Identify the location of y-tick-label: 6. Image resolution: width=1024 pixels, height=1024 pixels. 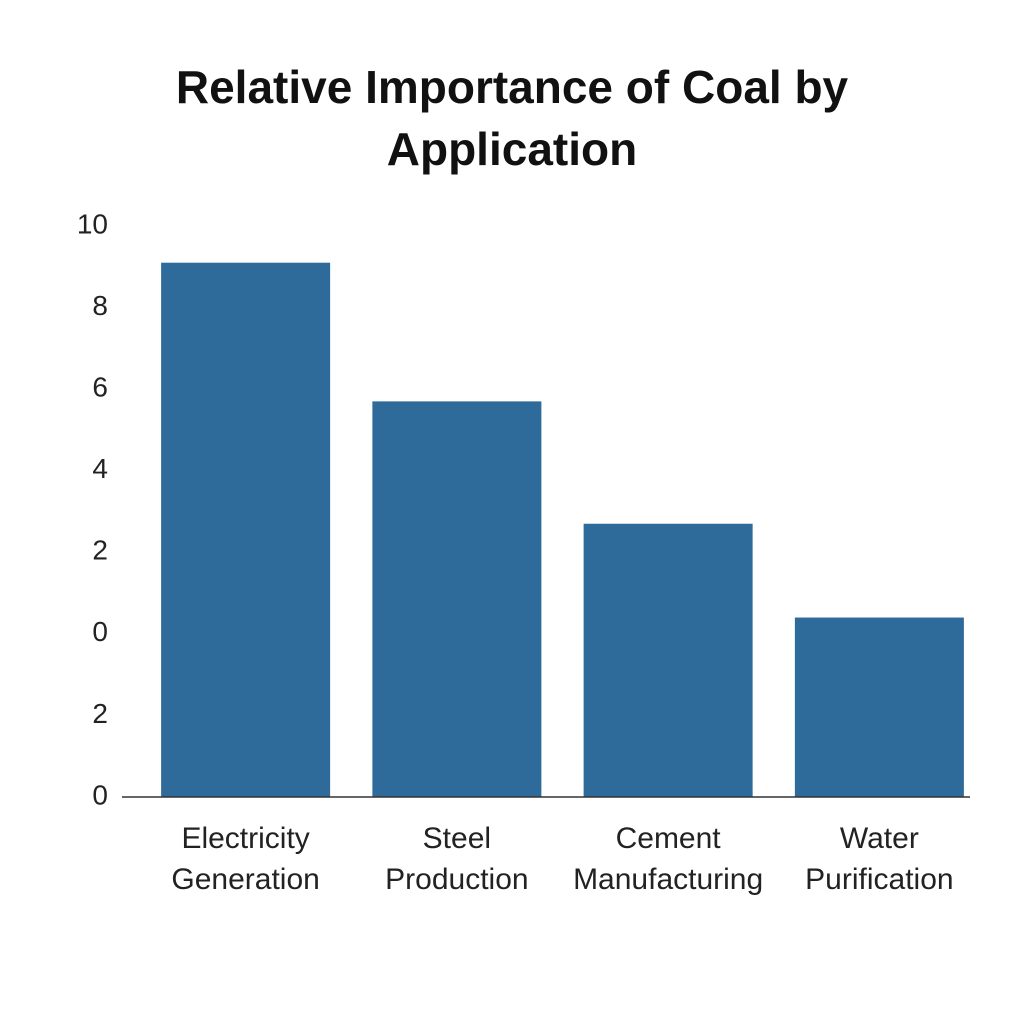
(100, 387).